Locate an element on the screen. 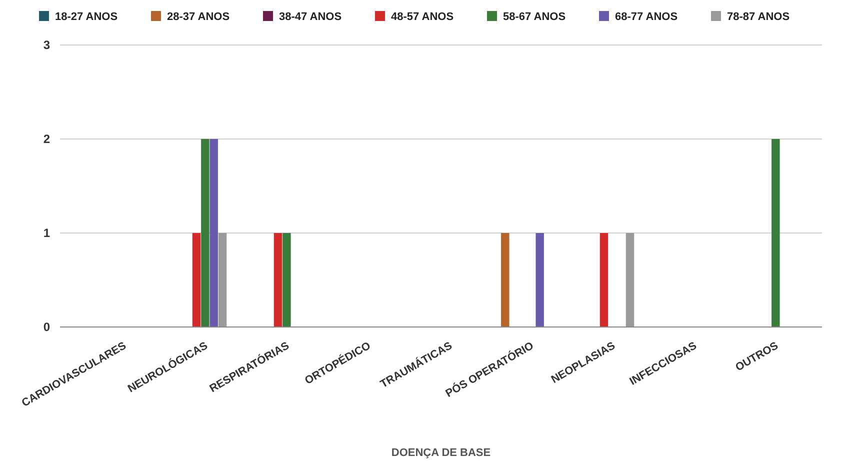 The image size is (842, 462). x-axis-title: DOENÇA DE BASE is located at coordinates (441, 453).